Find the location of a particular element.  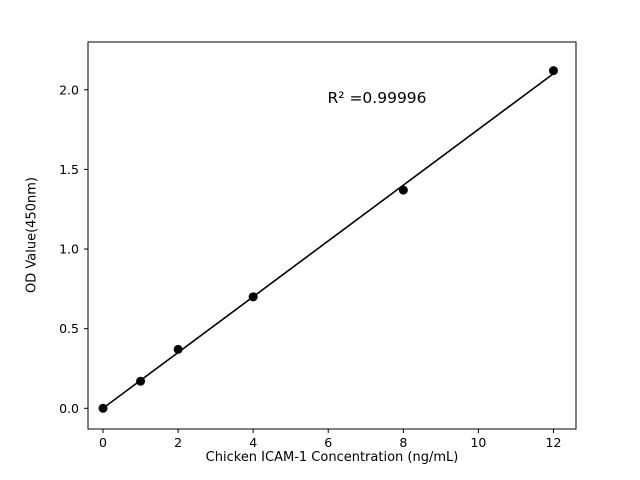

y-tick-label: 1.5 is located at coordinates (69, 169).